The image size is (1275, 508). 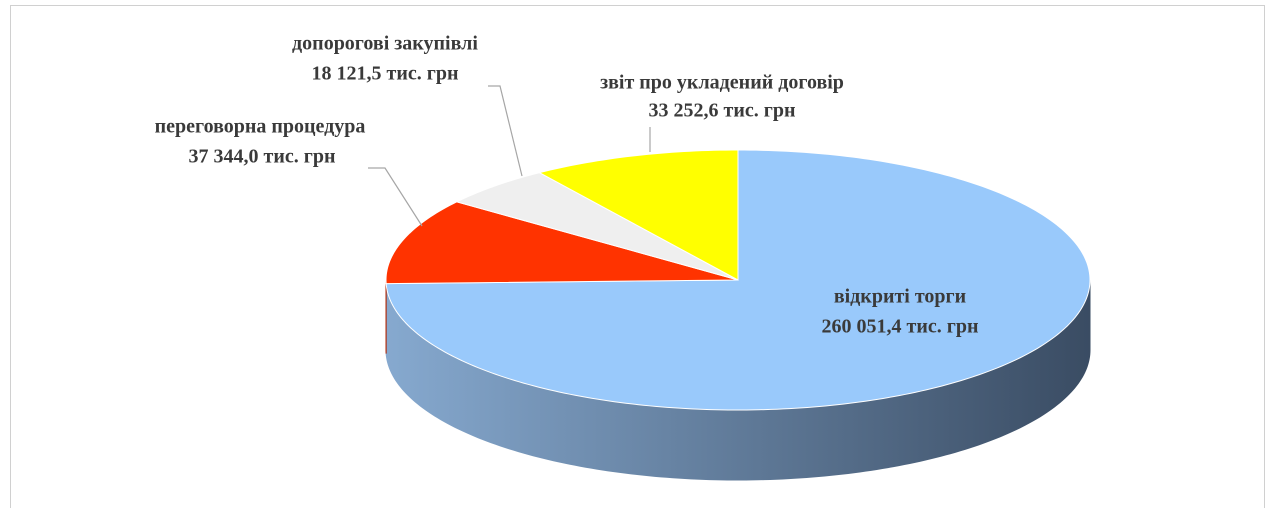 What do you see at coordinates (722, 111) in the screenshot?
I see `value-label: 33 252,6 тис. грн` at bounding box center [722, 111].